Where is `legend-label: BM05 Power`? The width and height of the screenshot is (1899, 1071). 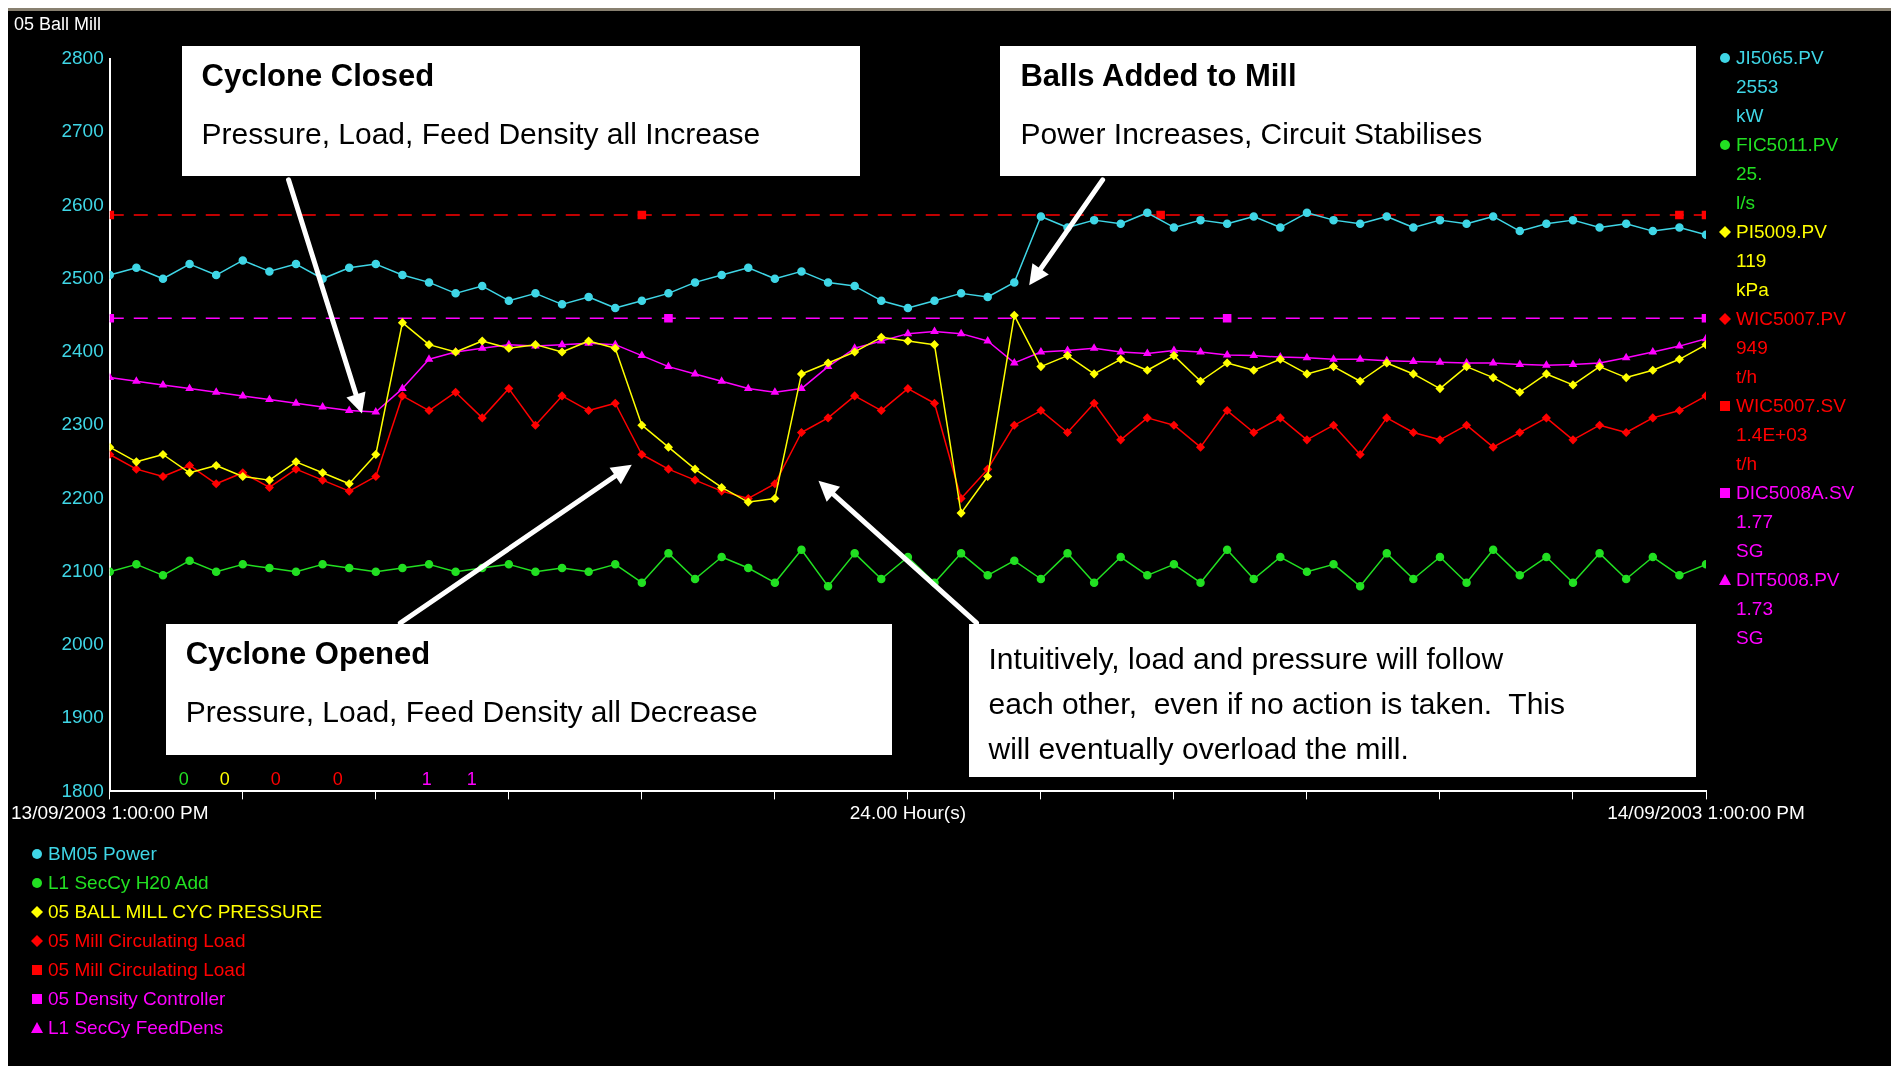
legend-label: BM05 Power is located at coordinates (102, 853).